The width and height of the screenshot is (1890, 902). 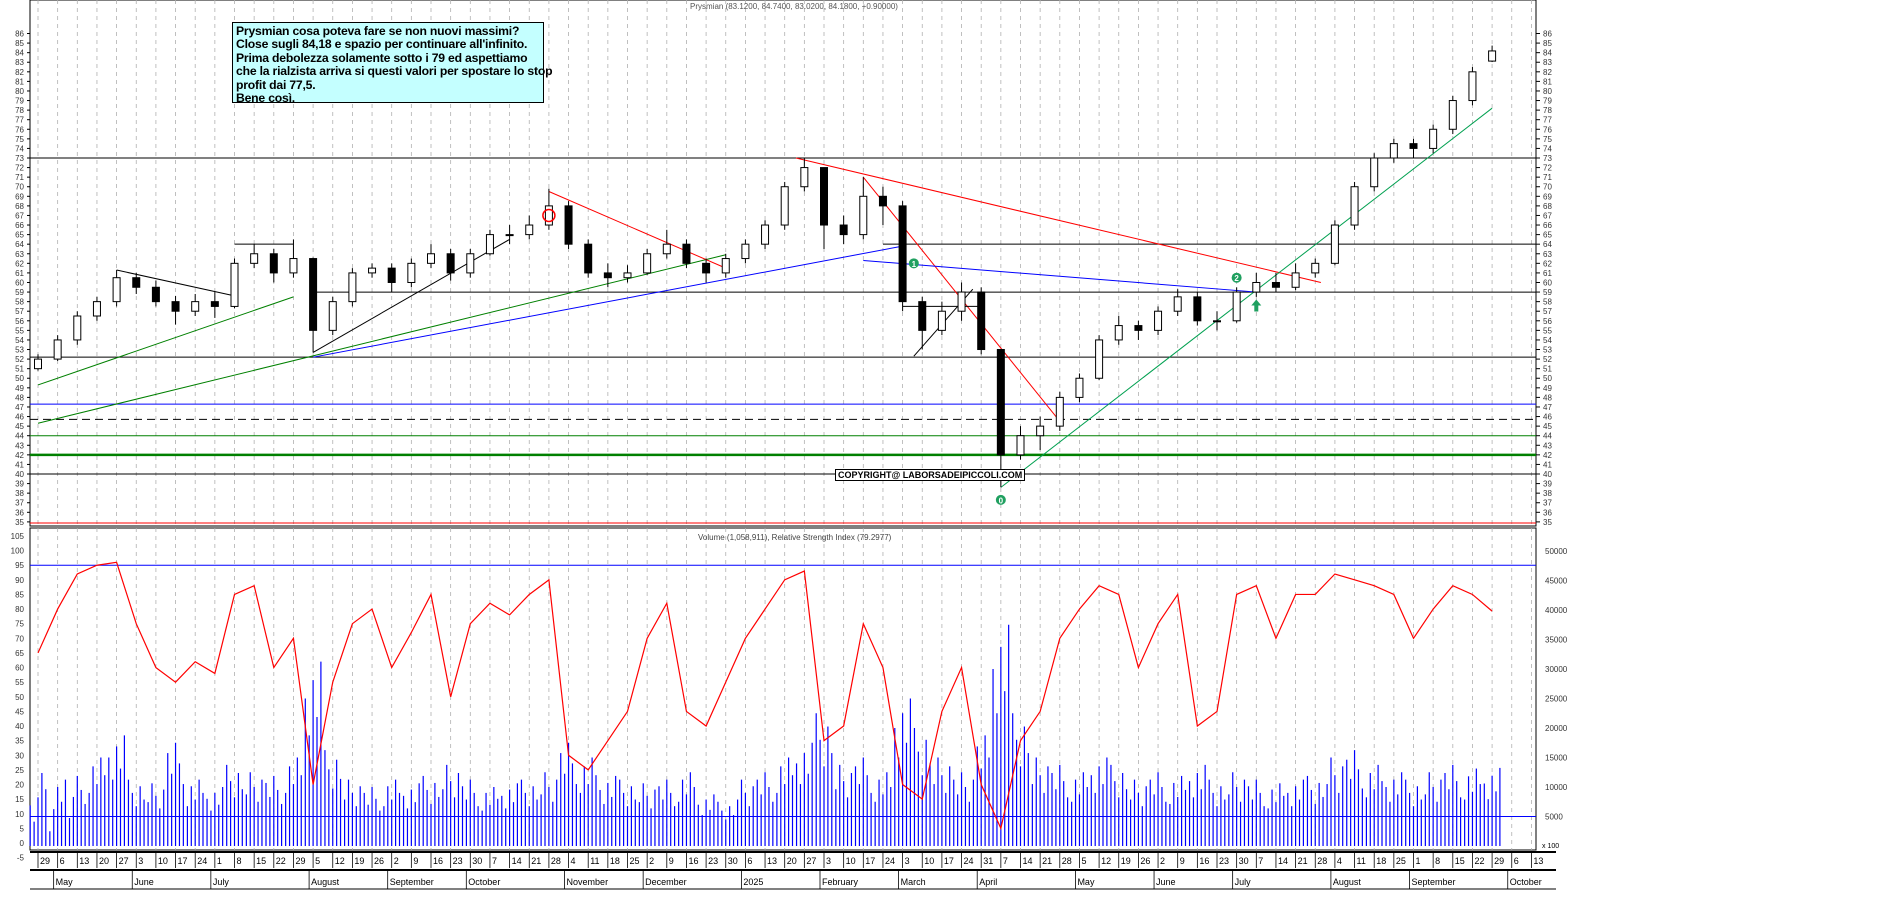 What do you see at coordinates (19, 755) in the screenshot?
I see `rsi-axis-label: 30` at bounding box center [19, 755].